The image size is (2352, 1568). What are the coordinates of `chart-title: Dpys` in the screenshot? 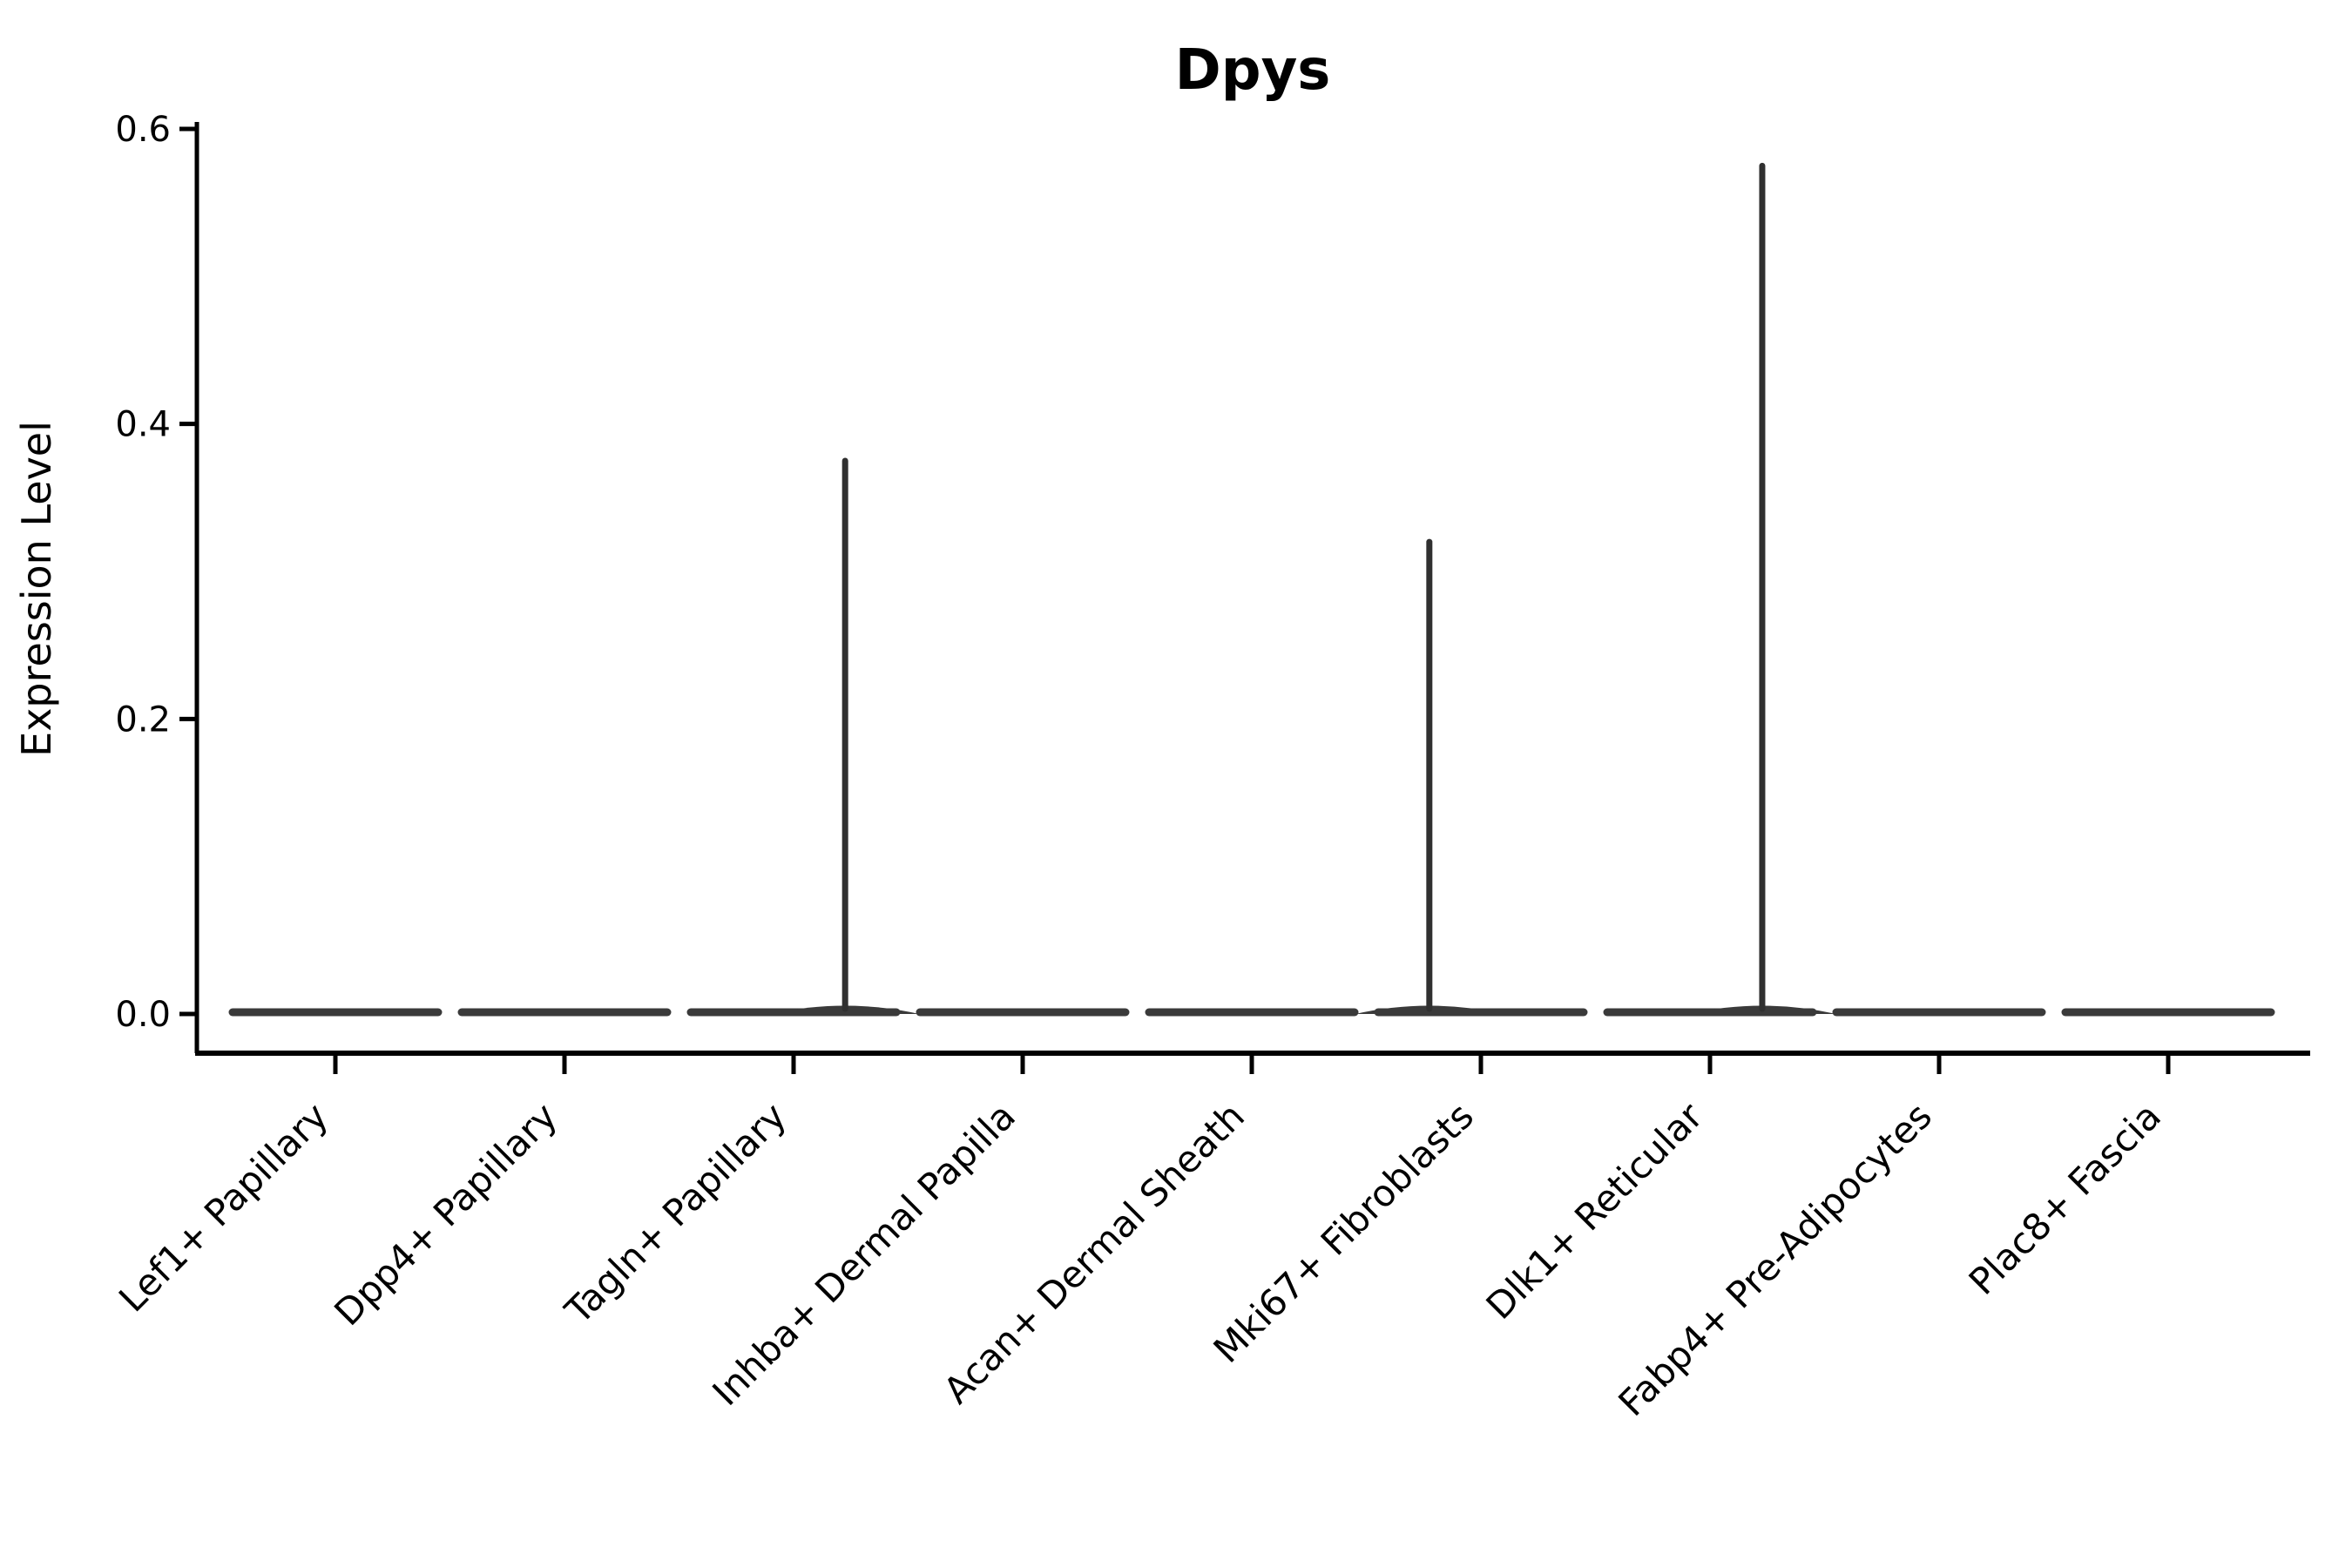 It's located at (1253, 70).